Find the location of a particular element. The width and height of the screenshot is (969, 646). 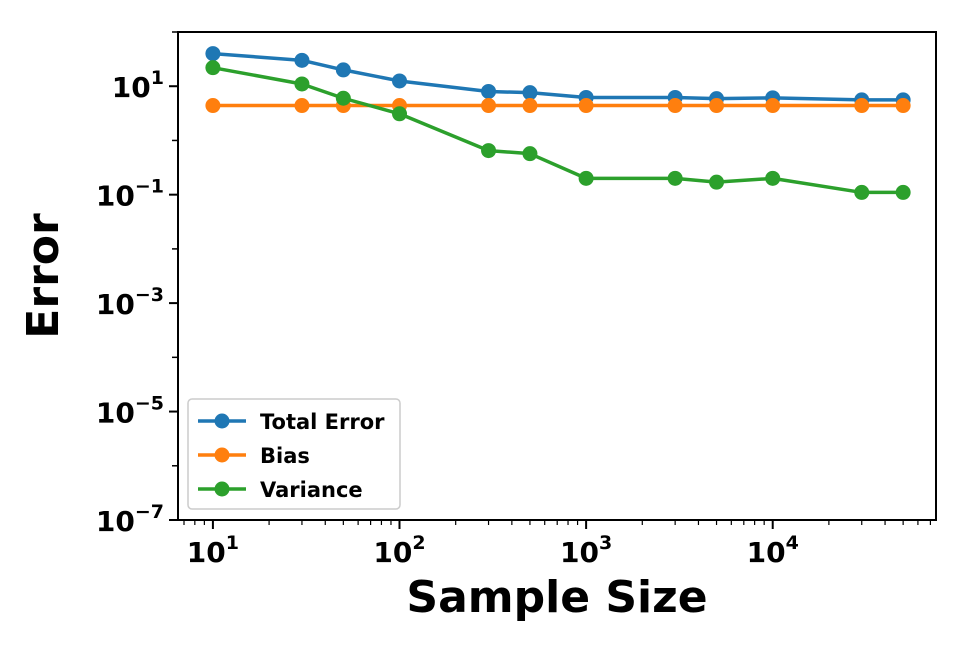

legend-entry: Bias is located at coordinates (254, 456).